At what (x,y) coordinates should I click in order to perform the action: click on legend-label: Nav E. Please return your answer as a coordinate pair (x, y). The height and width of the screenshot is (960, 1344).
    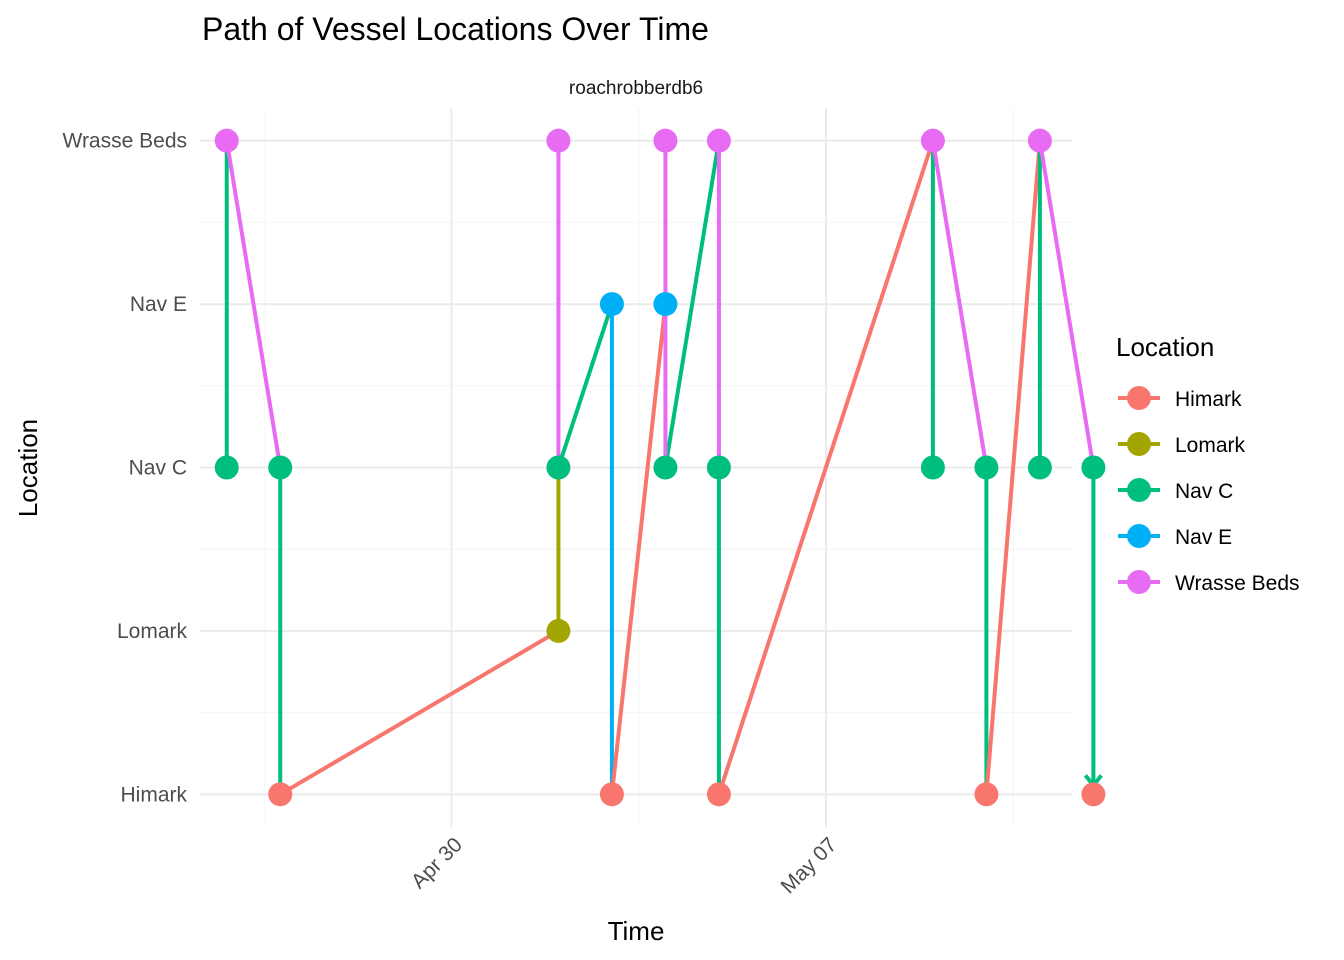
    Looking at the image, I should click on (1203, 537).